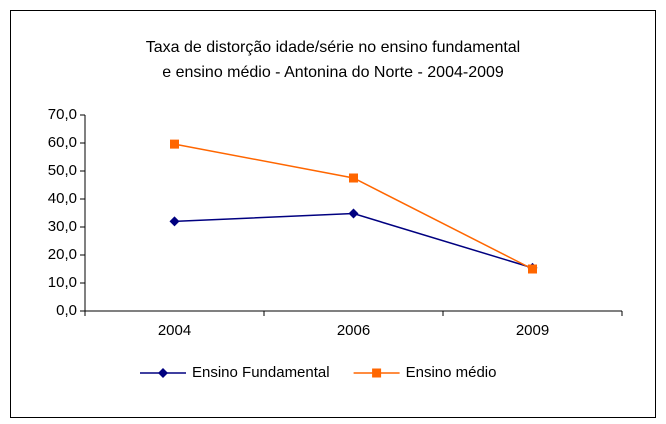 This screenshot has width=666, height=424. Describe the element at coordinates (66, 310) in the screenshot. I see `y-tick-label: 0,0` at that location.